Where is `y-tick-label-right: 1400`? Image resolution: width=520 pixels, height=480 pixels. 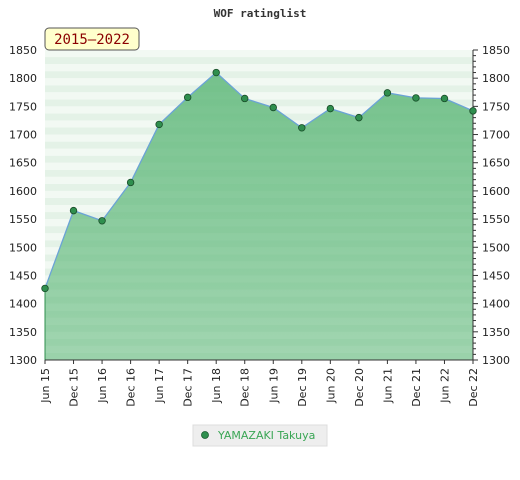 y-tick-label-right: 1400 is located at coordinates (496, 304).